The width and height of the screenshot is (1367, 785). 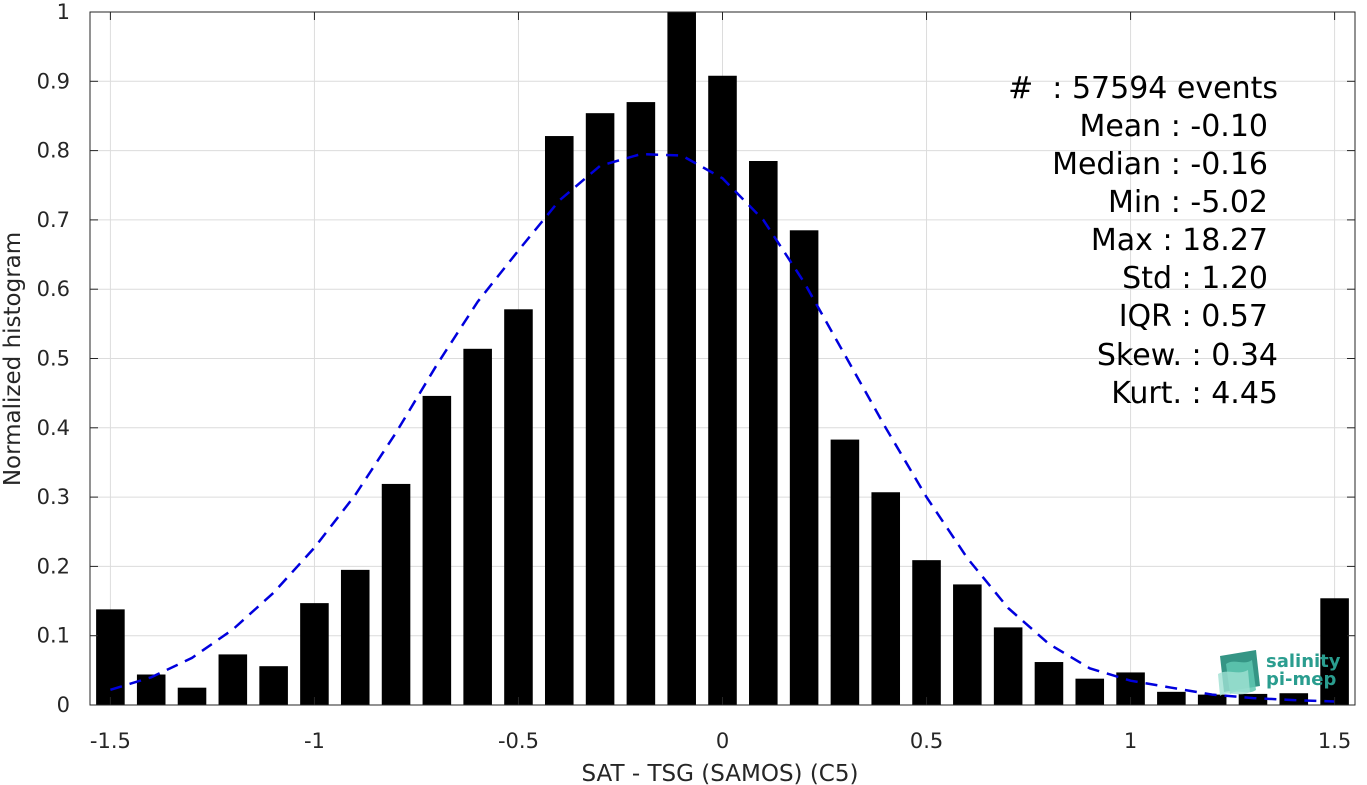 I want to click on stat-events: # : 57594 events, so click(x=1143, y=88).